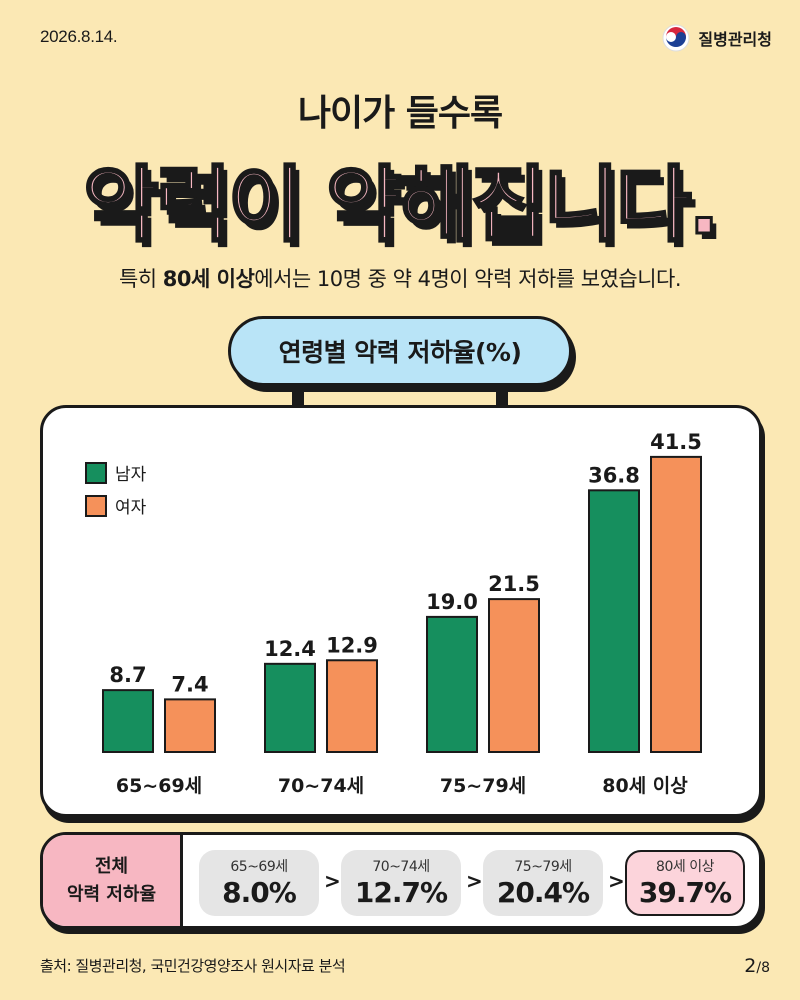 This screenshot has height=1000, width=800. I want to click on x-tick-label-0: 65~69세, so click(159, 786).